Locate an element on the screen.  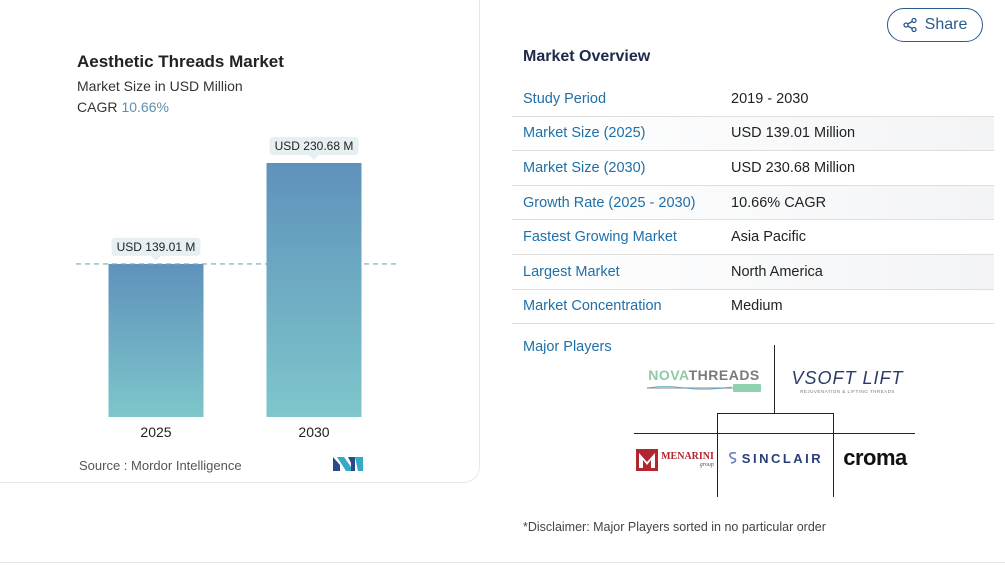
sinclair-wordmark: SINCLAIR is located at coordinates (782, 458).